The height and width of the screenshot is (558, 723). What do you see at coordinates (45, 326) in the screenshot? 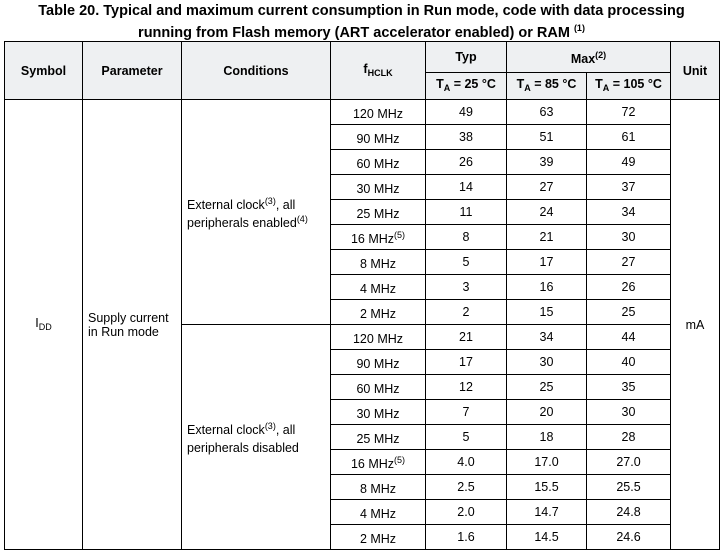
I see `symbol-sub: DD` at bounding box center [45, 326].